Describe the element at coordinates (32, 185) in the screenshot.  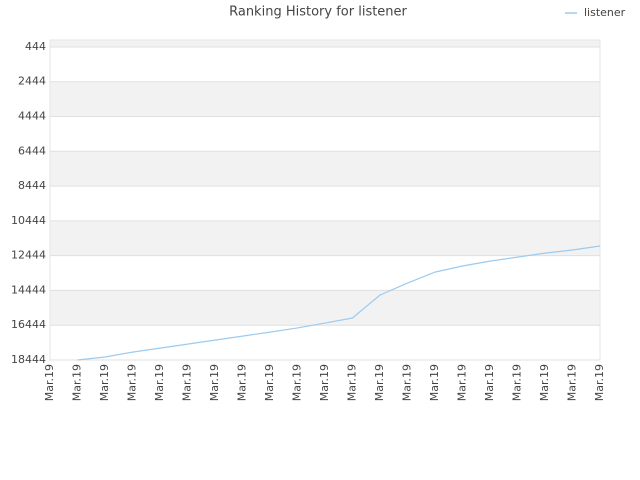
I see `y-tick-label: 8444` at that location.